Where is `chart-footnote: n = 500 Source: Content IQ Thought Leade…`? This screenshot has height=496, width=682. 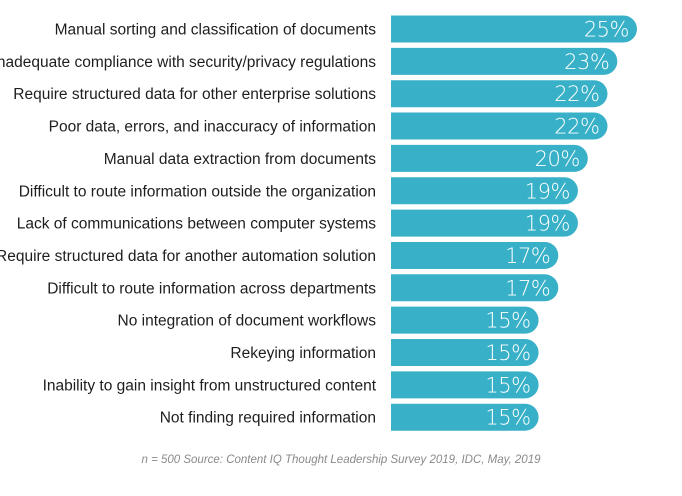 chart-footnote: n = 500 Source: Content IQ Thought Leade… is located at coordinates (341, 460).